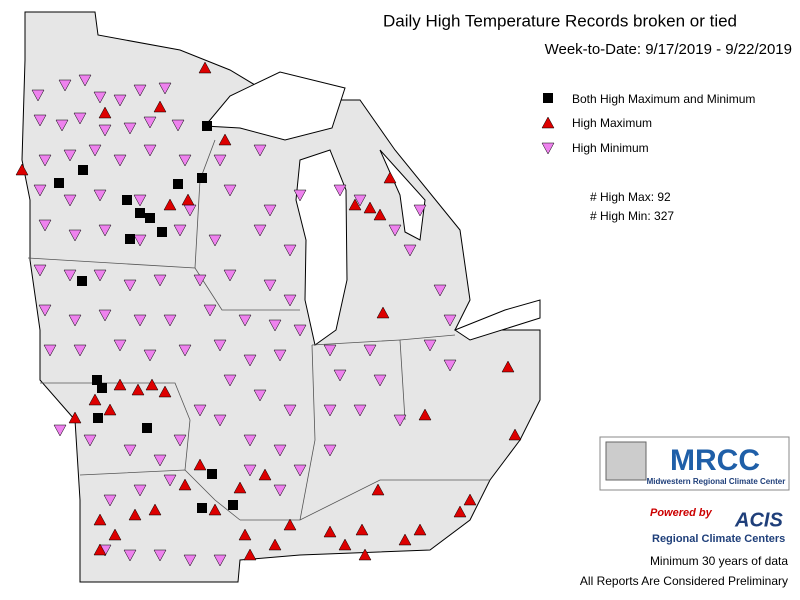 The width and height of the screenshot is (800, 600). Describe the element at coordinates (612, 123) in the screenshot. I see `legend-label: High Maximum` at that location.